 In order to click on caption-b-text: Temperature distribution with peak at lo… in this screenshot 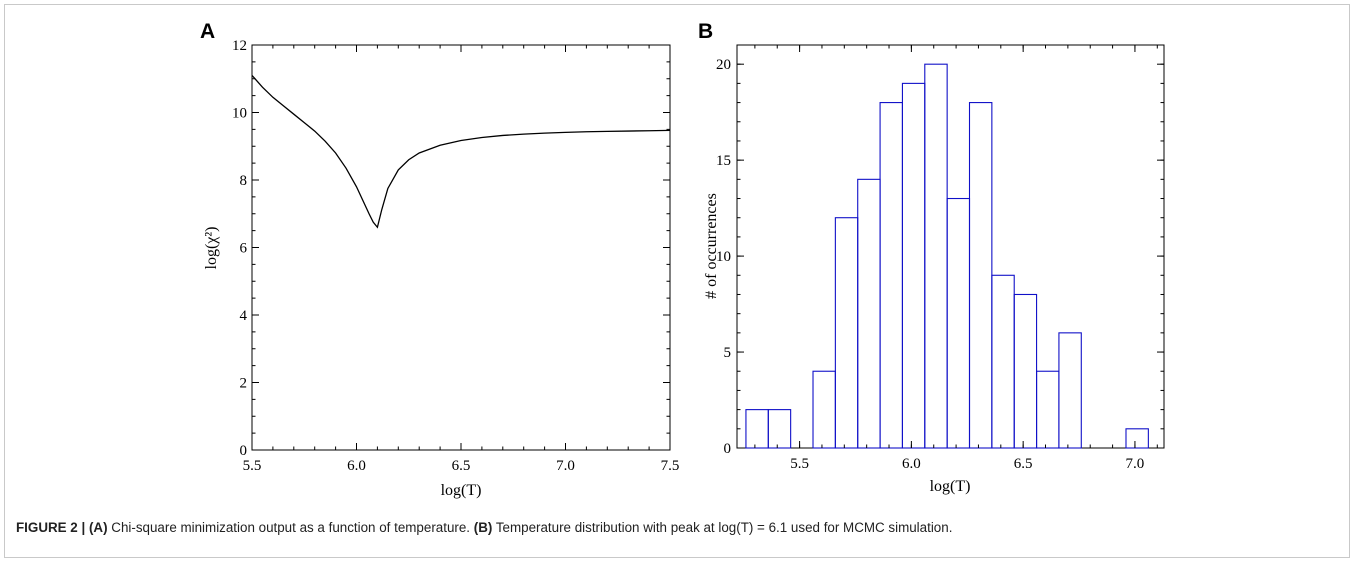, I will do `click(722, 527)`.